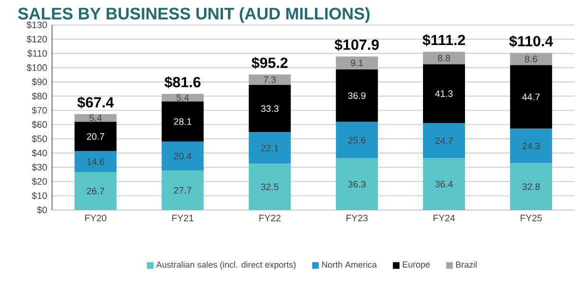 This screenshot has width=580, height=291. I want to click on y-tick-label: $60, so click(39, 124).